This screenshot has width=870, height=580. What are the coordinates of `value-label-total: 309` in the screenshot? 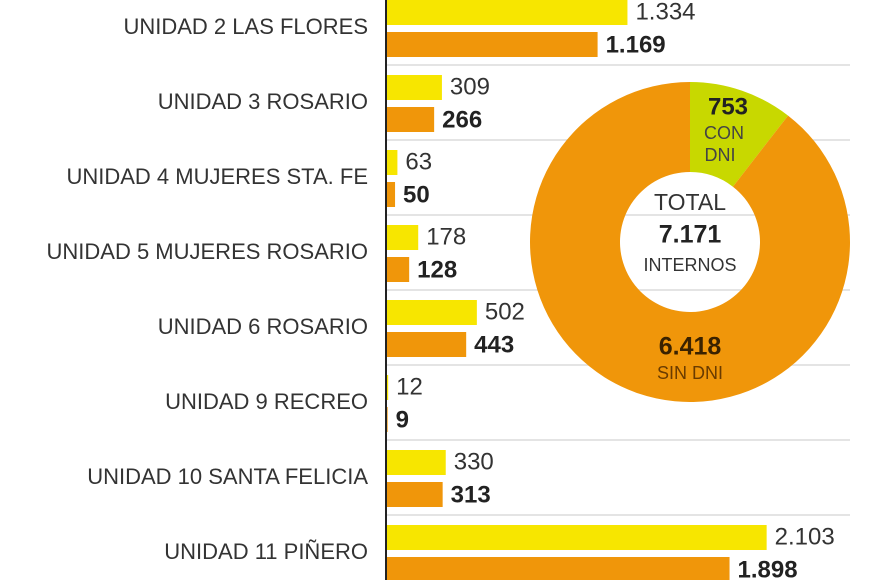 It's located at (470, 86).